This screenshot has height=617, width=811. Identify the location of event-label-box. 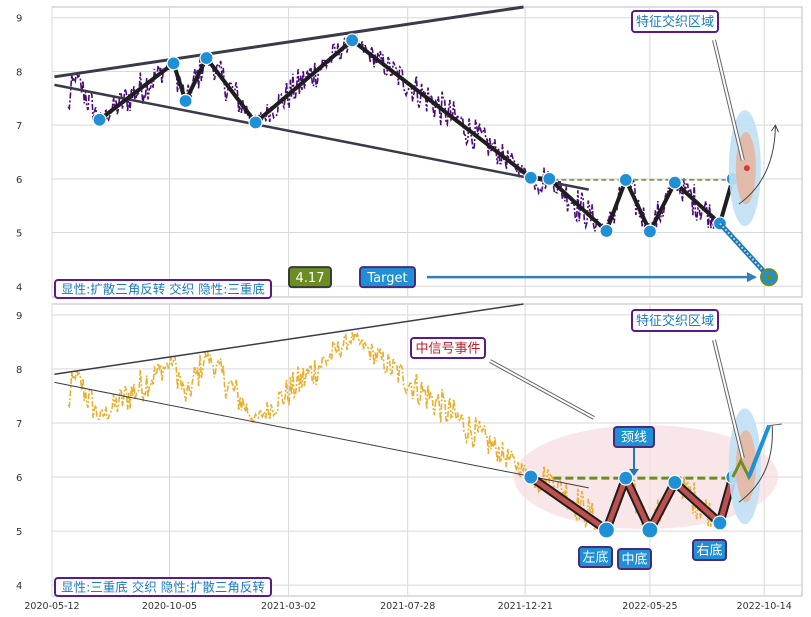
(448, 348).